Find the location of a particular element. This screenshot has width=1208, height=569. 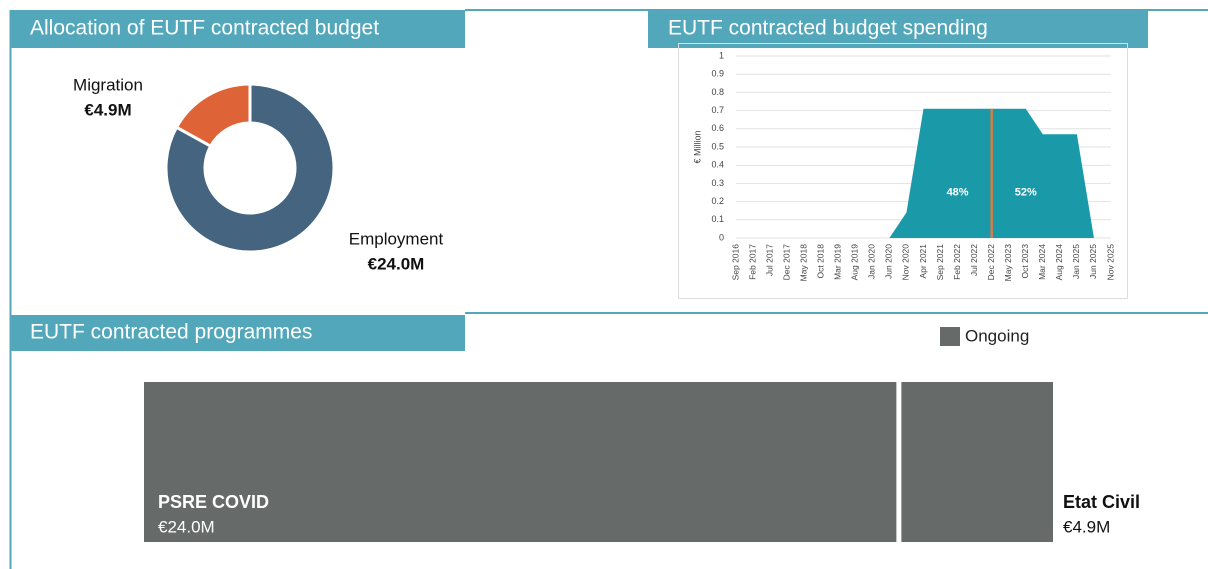

y-tick-label: 0.6 is located at coordinates (717, 128).